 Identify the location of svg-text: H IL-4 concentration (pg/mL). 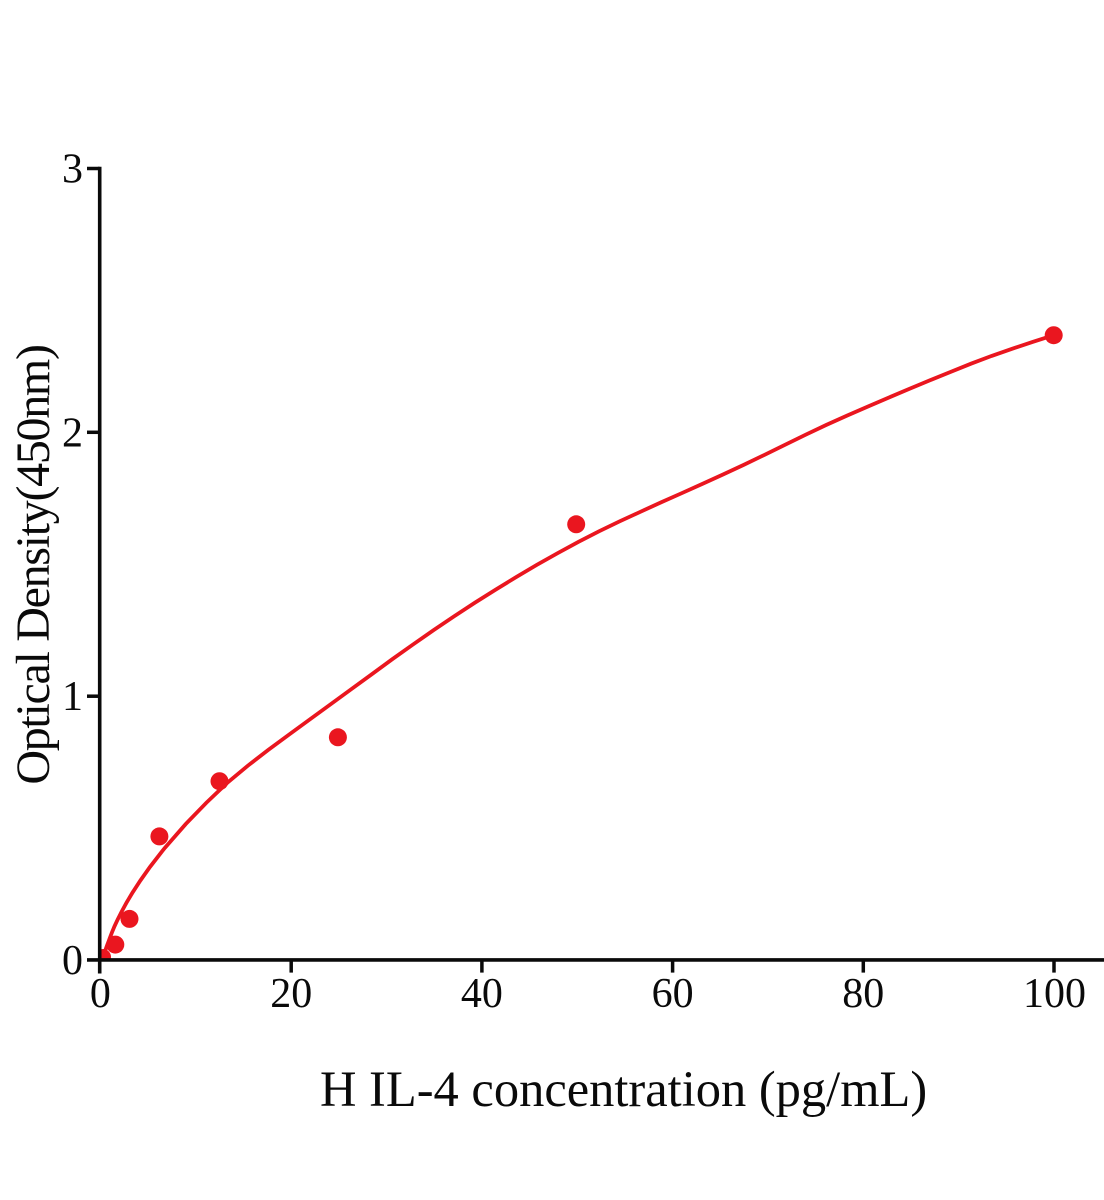
(623, 1089).